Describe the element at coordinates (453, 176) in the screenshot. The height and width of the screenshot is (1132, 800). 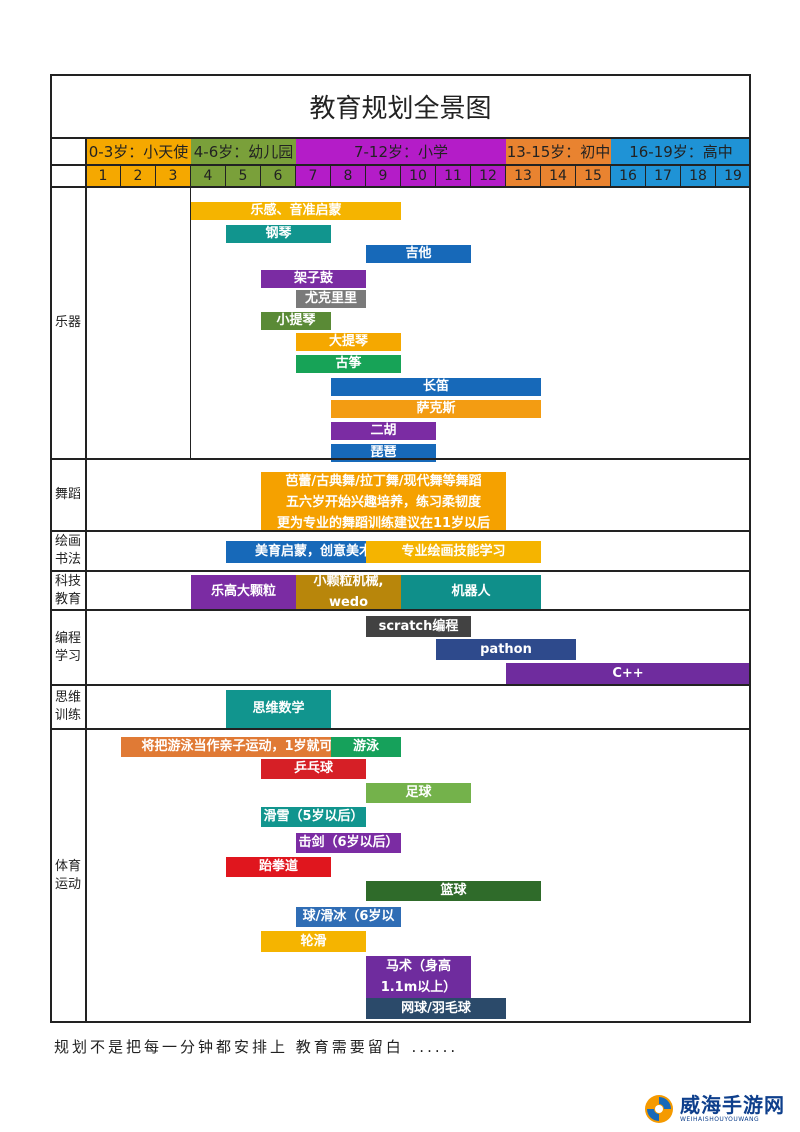
I see `age-cell: 11` at that location.